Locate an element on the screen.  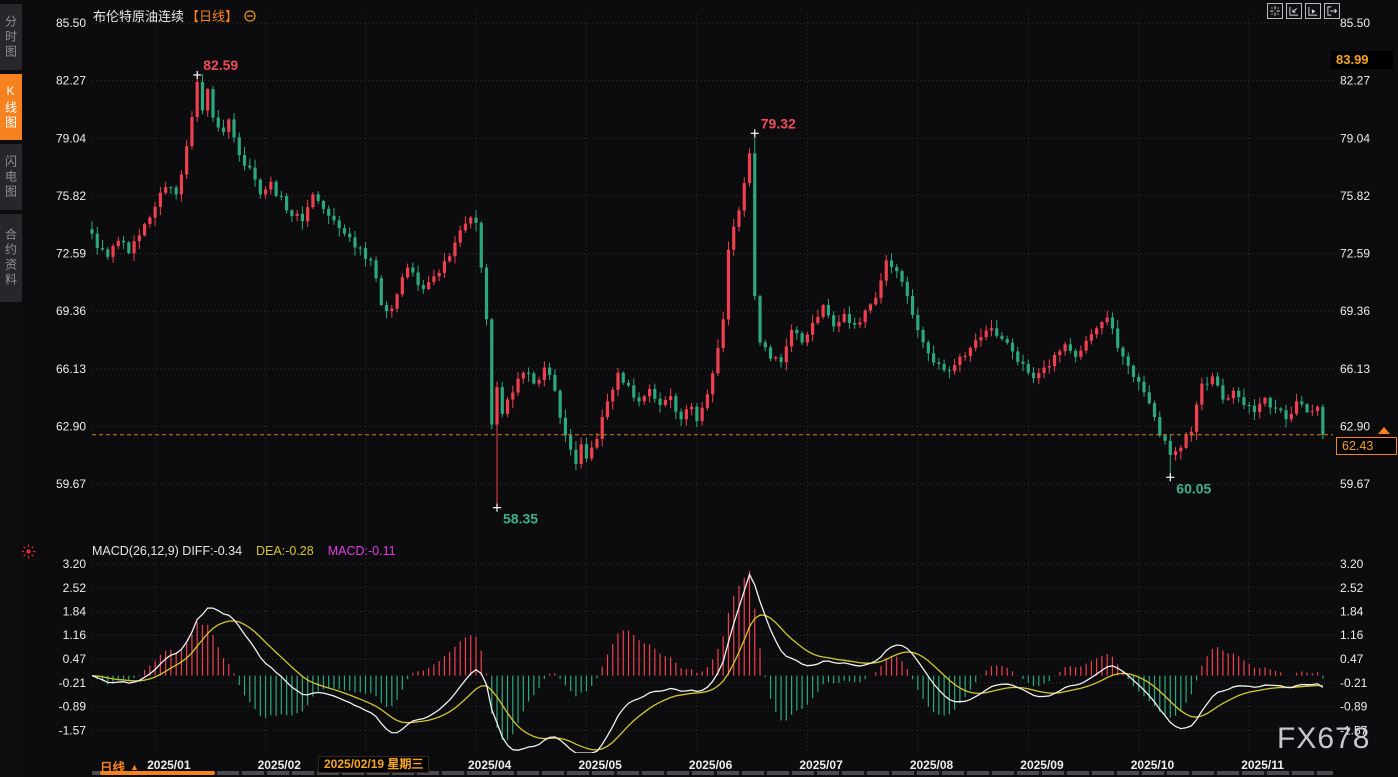
sidebar-item-candle-chart: K线图 is located at coordinates (11, 107).